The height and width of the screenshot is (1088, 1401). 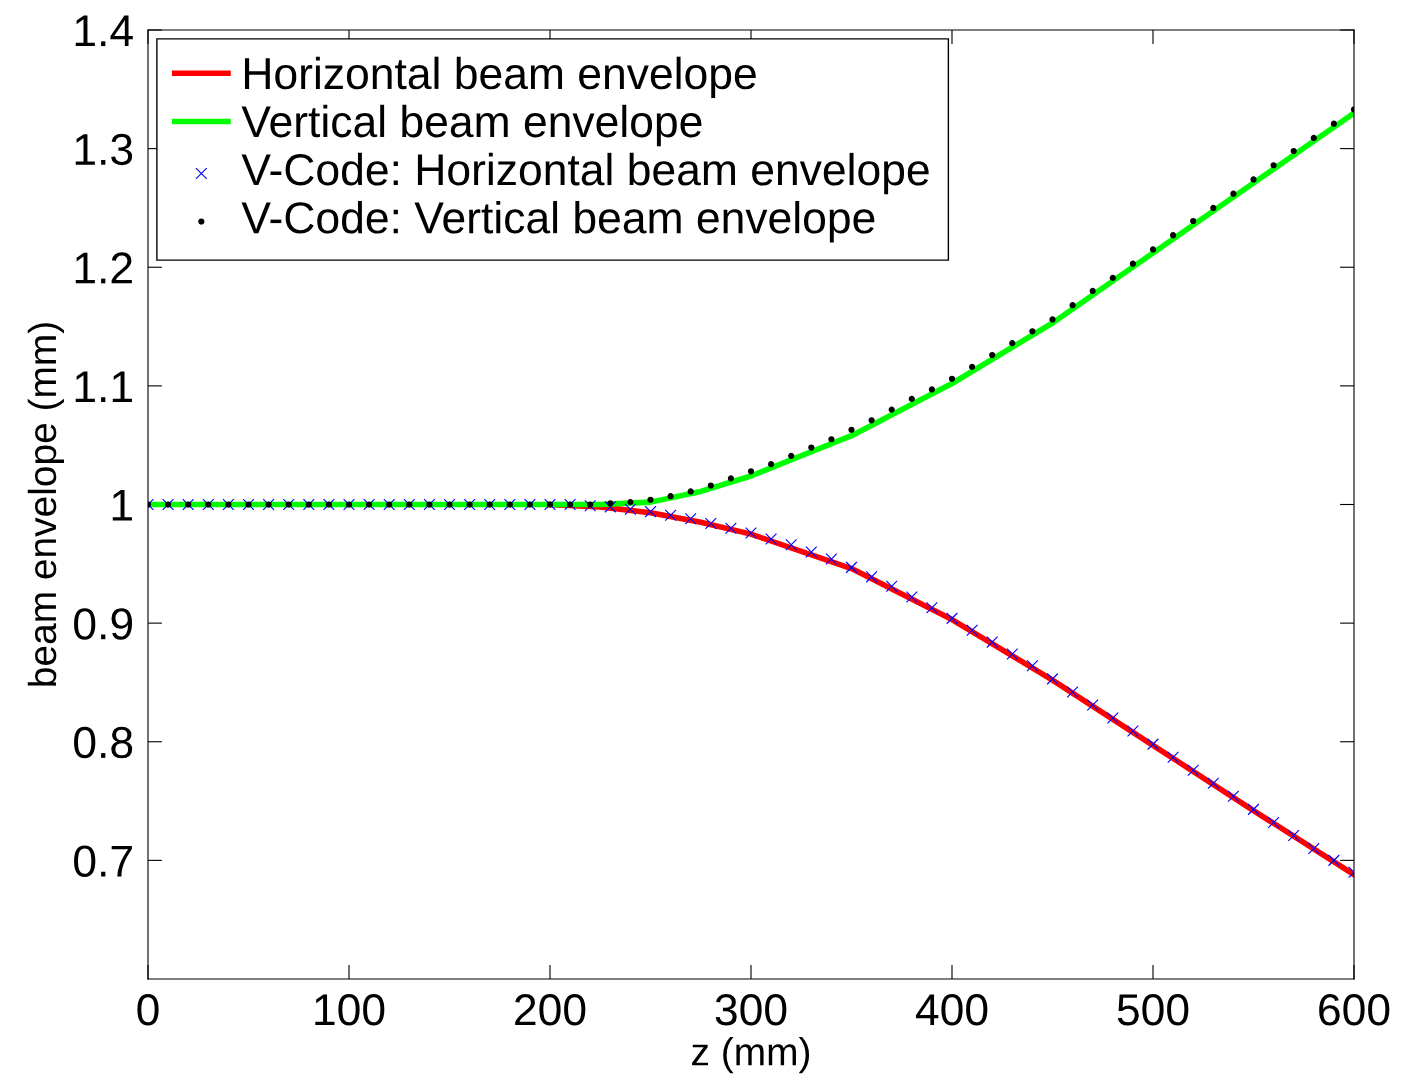 I want to click on y-tick-label: 1.1, so click(x=103, y=386).